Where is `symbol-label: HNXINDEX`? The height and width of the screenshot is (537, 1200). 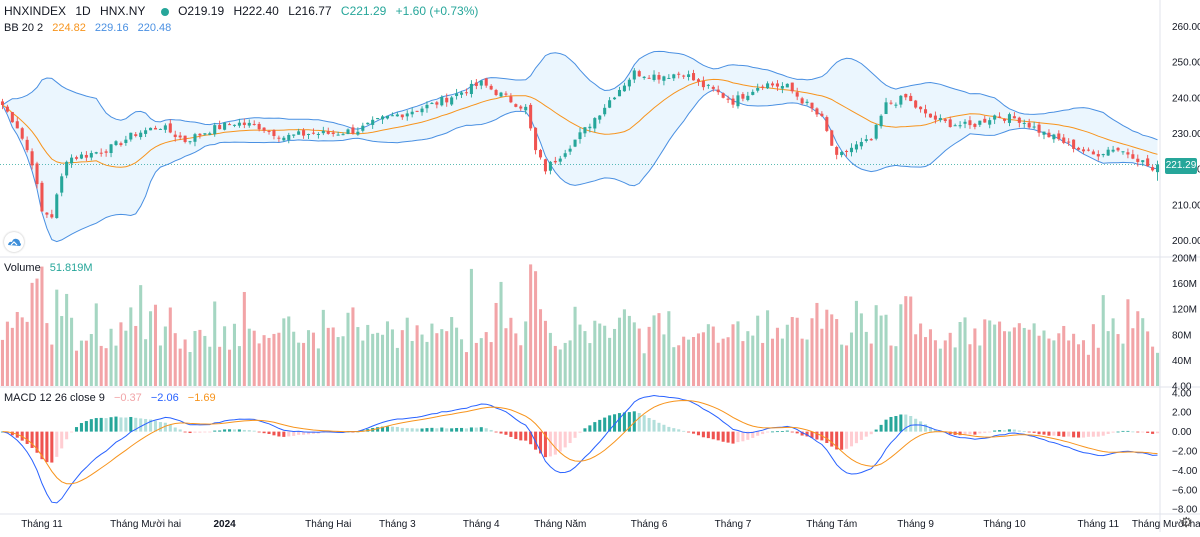
symbol-label: HNXINDEX is located at coordinates (35, 11).